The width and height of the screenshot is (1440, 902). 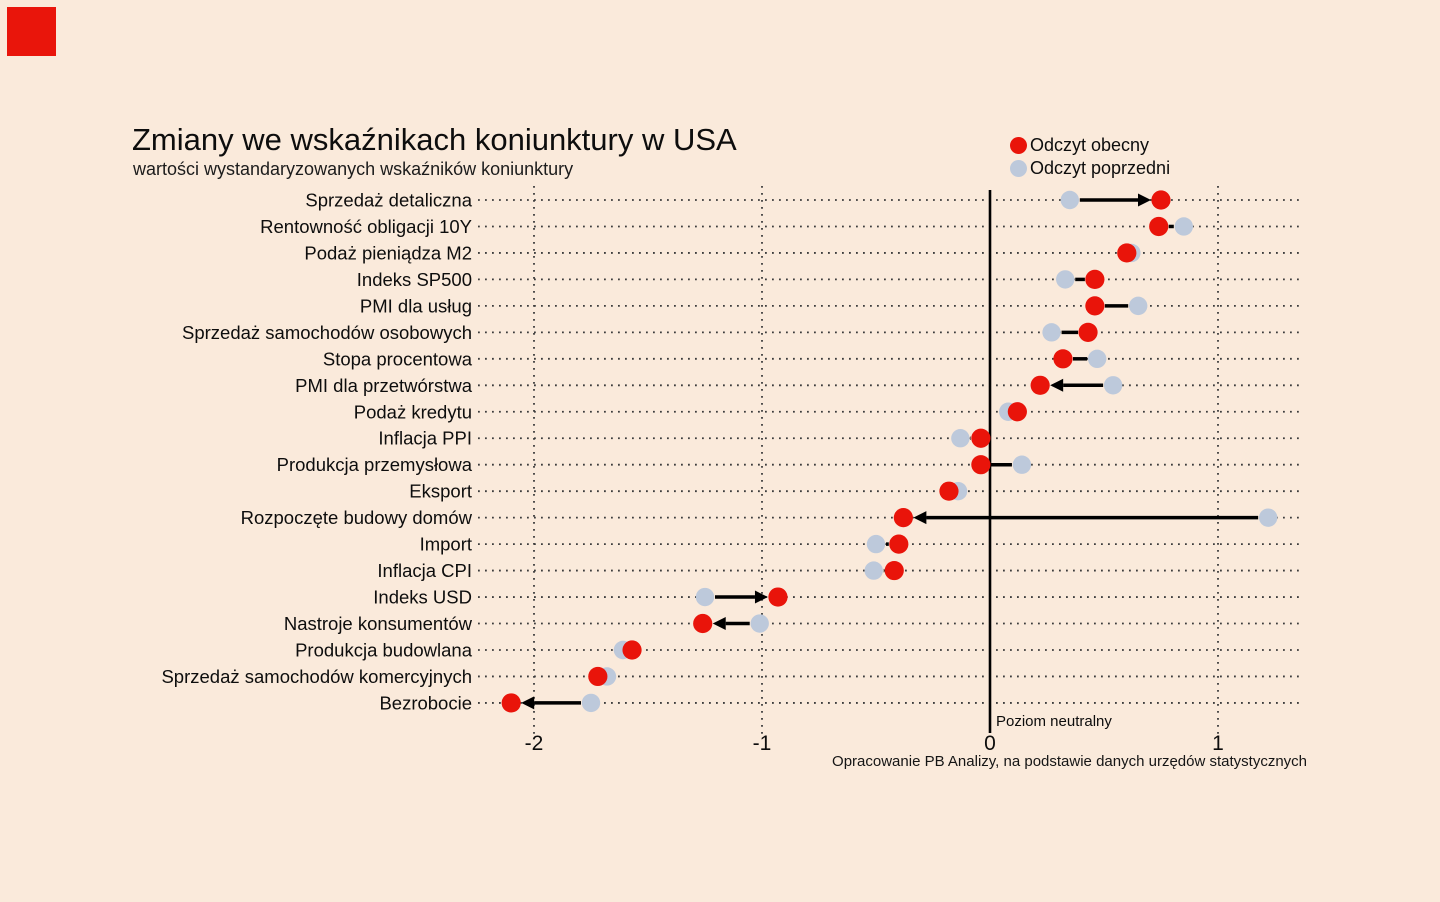 What do you see at coordinates (384, 649) in the screenshot?
I see `row-label: Produkcja budowlana` at bounding box center [384, 649].